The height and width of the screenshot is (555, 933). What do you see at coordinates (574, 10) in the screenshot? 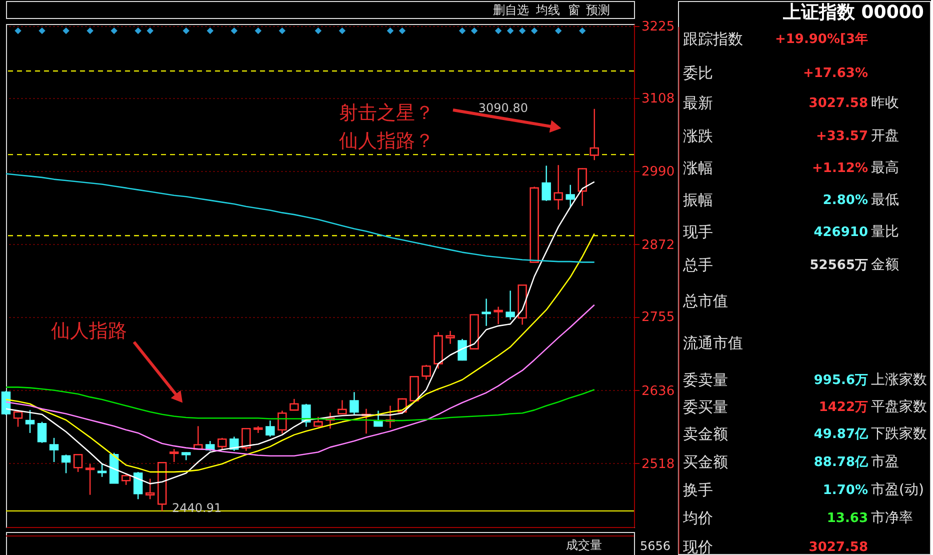
I see `text: 窗` at bounding box center [574, 10].